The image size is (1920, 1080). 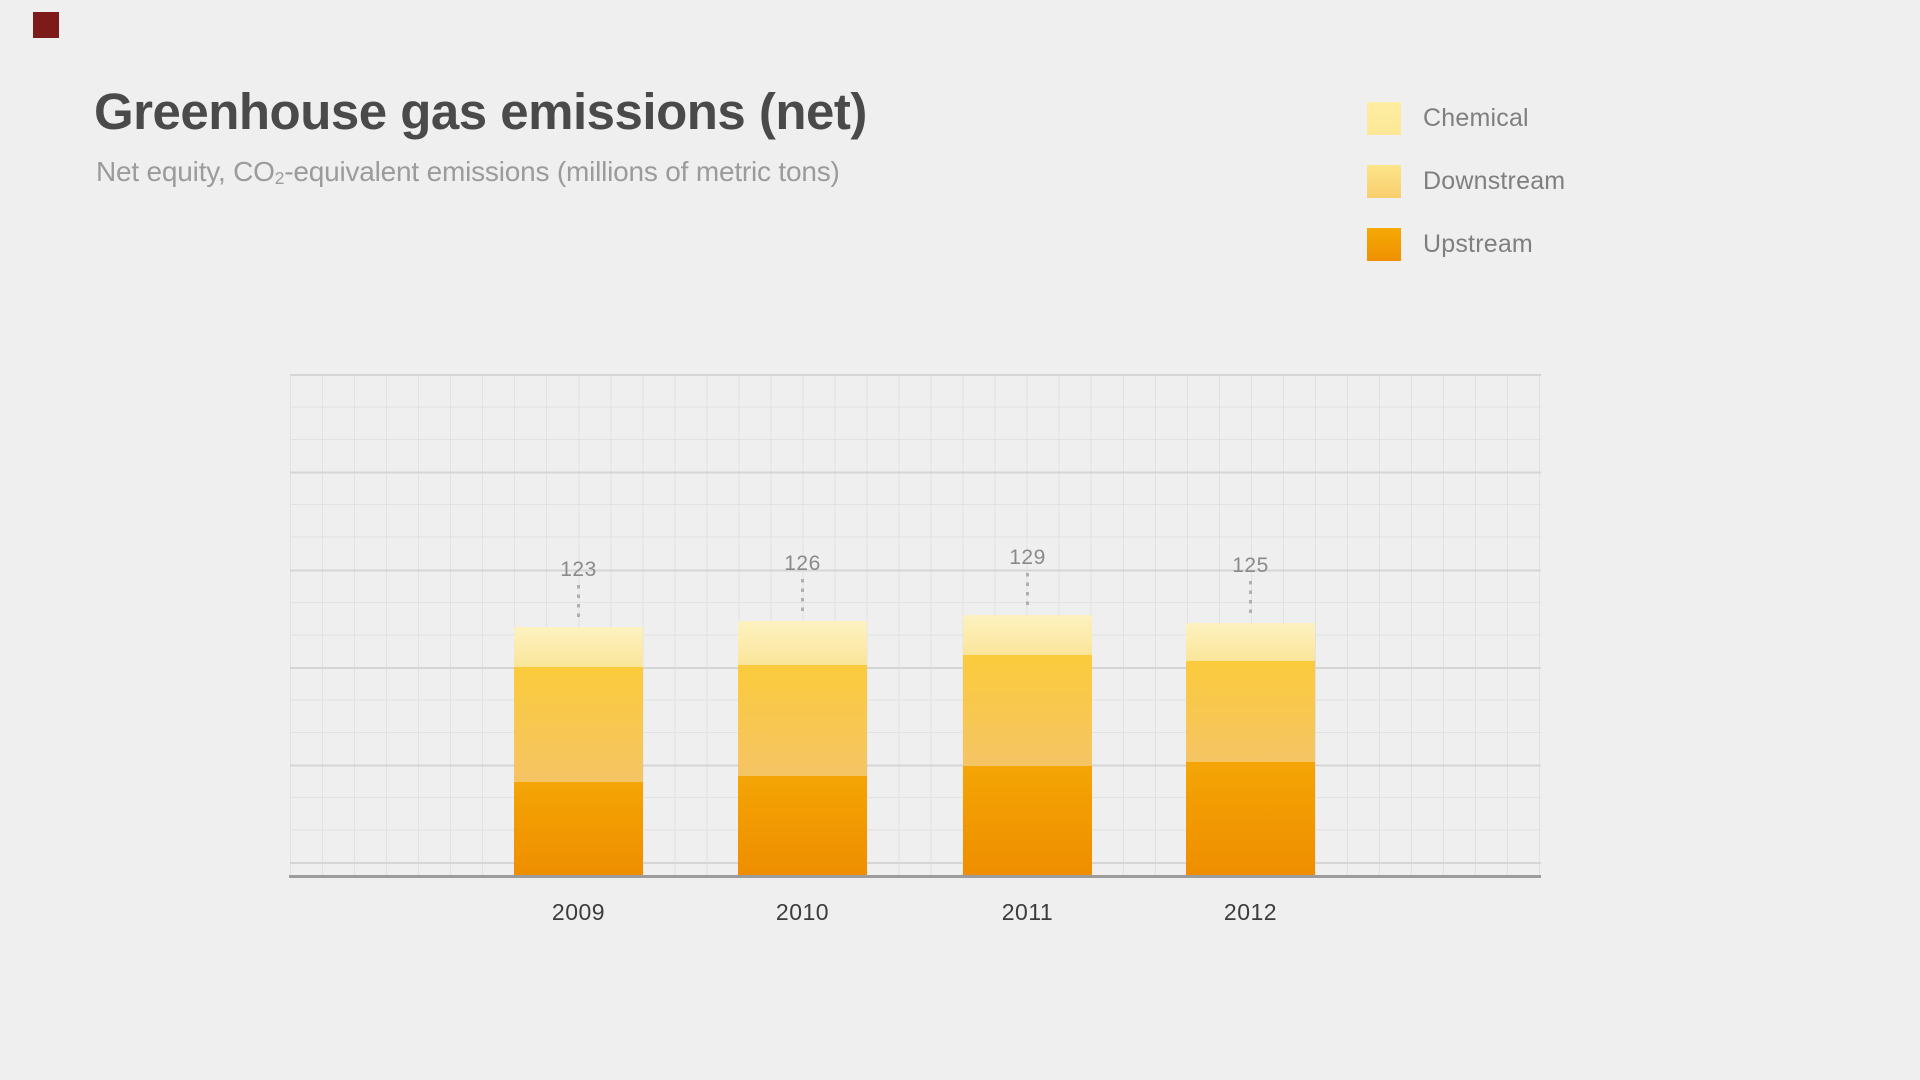 I want to click on bar-segment-downstream-2011, so click(x=1027, y=711).